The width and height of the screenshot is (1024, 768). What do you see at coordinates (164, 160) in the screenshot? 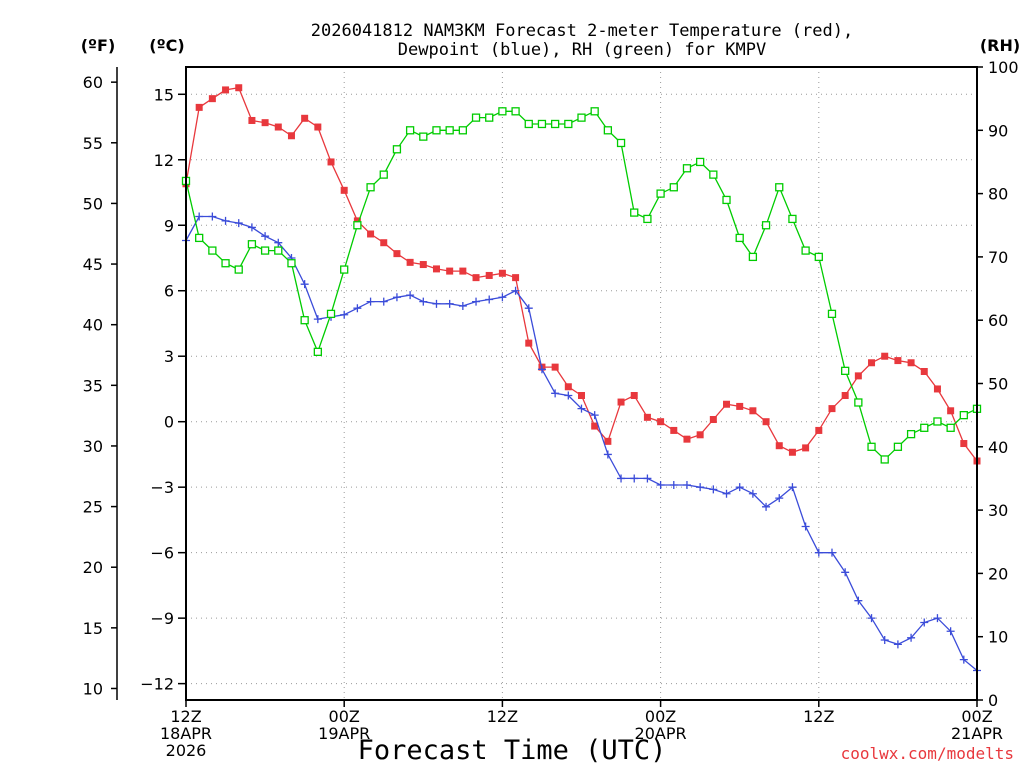
I see `celsius-tick-label: 12` at bounding box center [164, 160].